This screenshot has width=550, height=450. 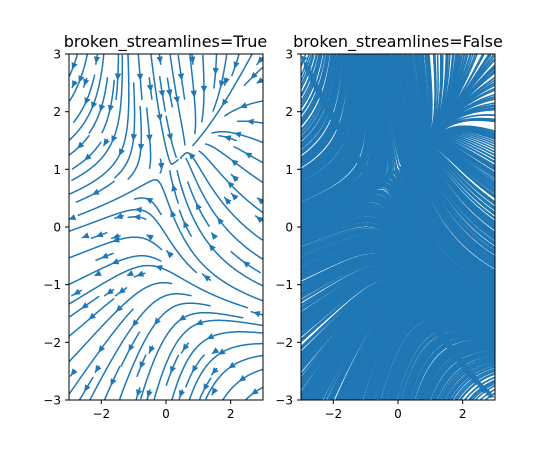 I want to click on panel-title: broken_streamlines=True, so click(x=166, y=42).